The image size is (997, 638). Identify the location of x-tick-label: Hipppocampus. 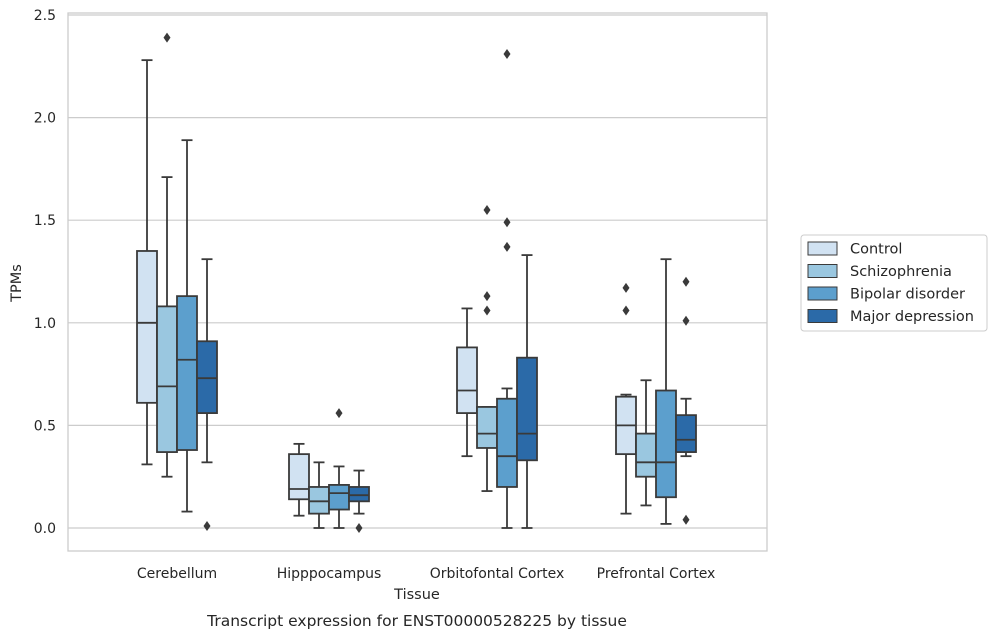
(329, 574).